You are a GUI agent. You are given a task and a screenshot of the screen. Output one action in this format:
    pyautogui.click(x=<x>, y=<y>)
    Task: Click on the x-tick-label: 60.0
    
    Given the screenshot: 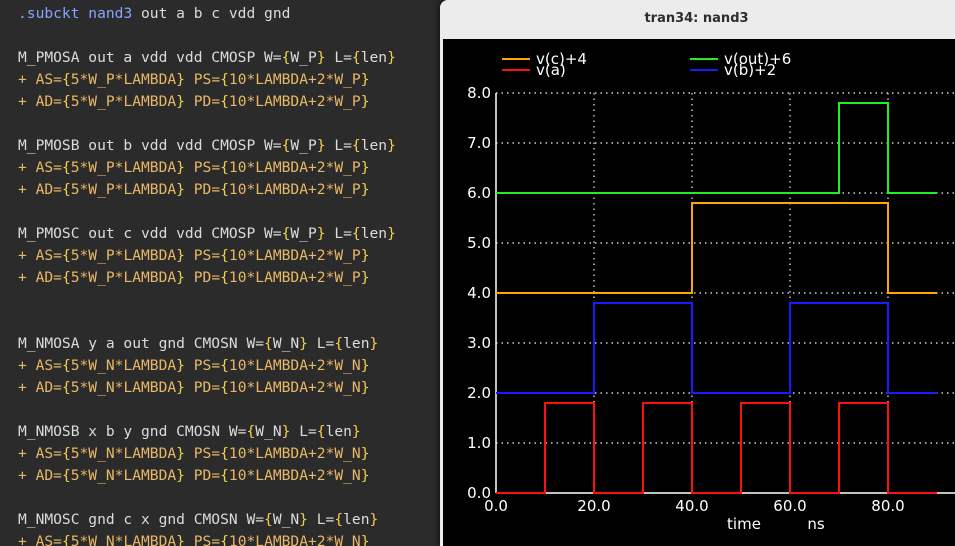 What is the action you would take?
    pyautogui.click(x=789, y=506)
    